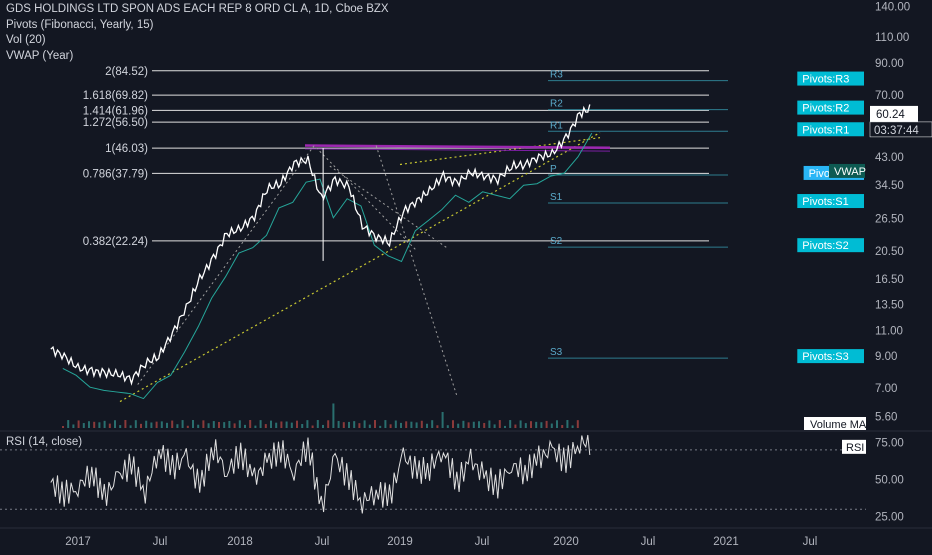 The height and width of the screenshot is (555, 932). I want to click on fib-level-label: 0.382(22.24), so click(115, 242).